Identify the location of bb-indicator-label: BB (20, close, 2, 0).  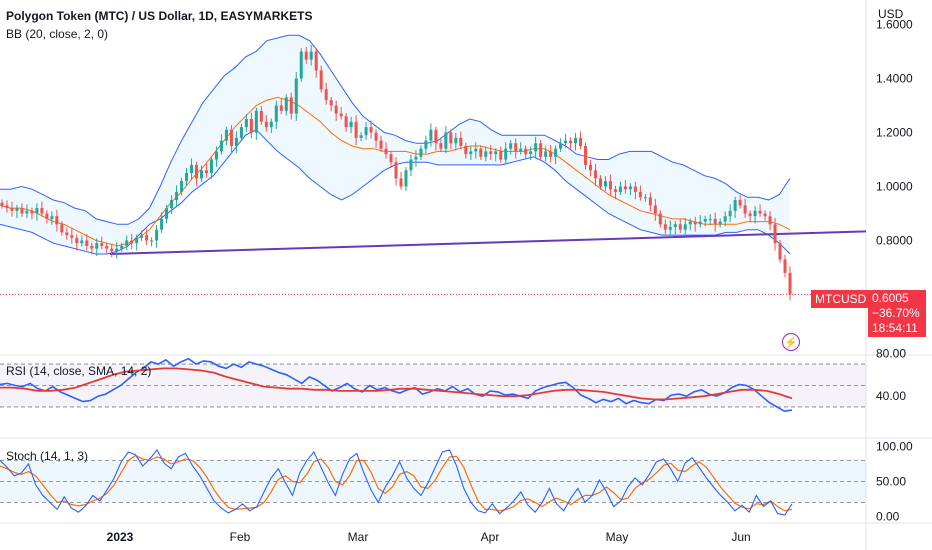
(57, 34).